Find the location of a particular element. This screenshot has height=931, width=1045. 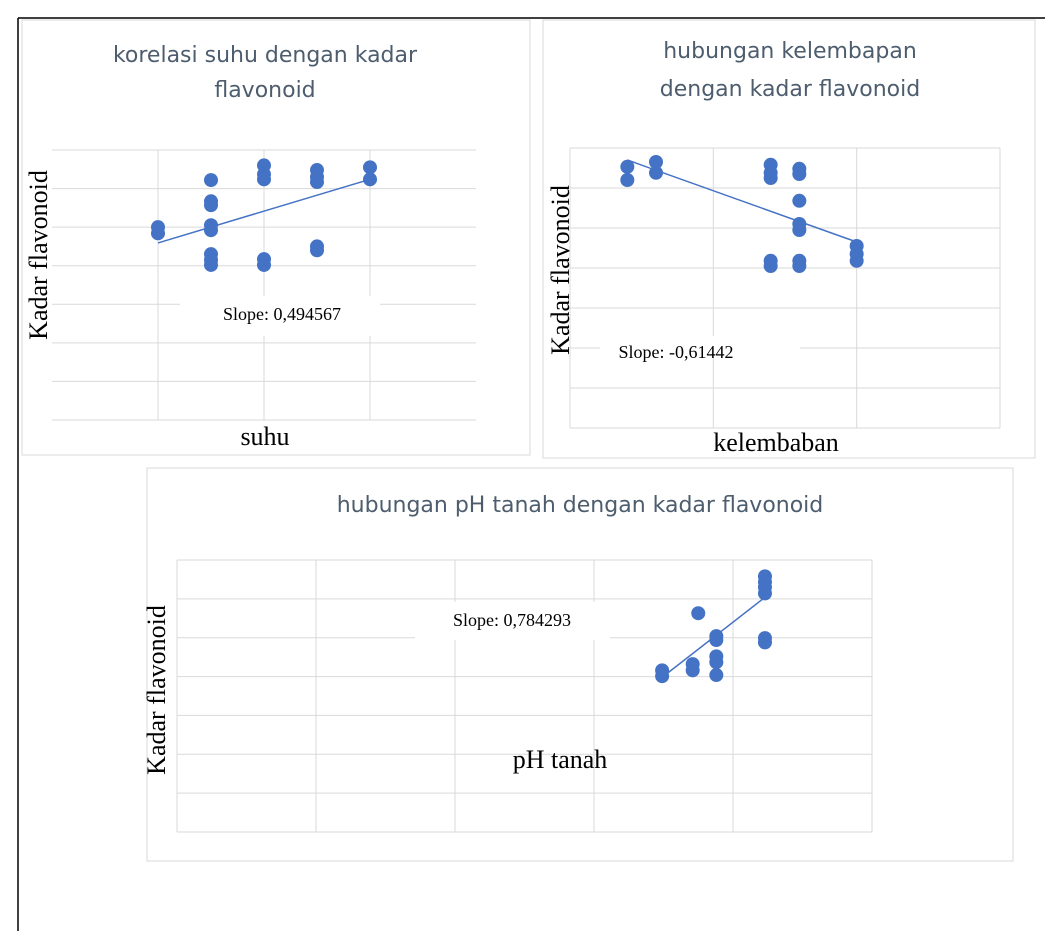

x-axis-label: kelembaban is located at coordinates (776, 442).